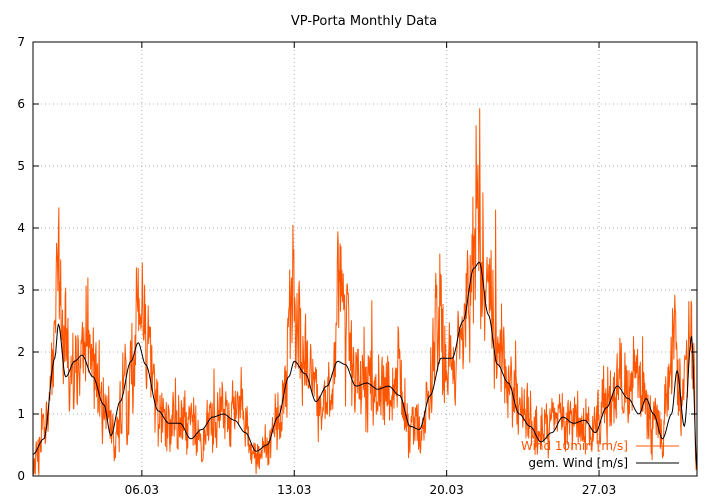 Image resolution: width=720 pixels, height=504 pixels. I want to click on y-tick-label: 7, so click(21, 42).